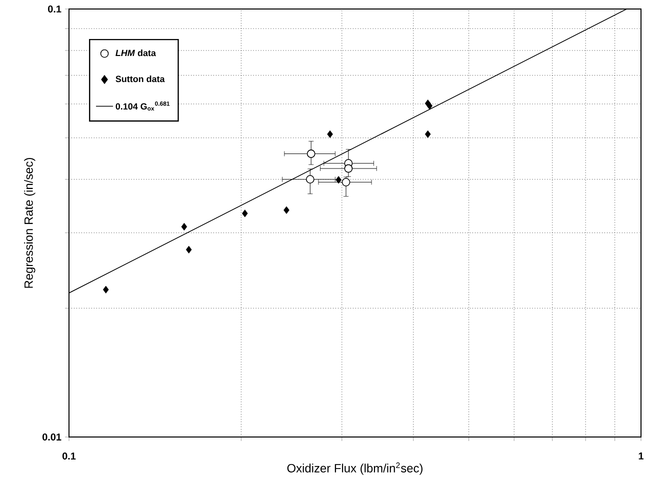 The image size is (663, 481). What do you see at coordinates (136, 53) in the screenshot?
I see `legend-label: LHM data` at bounding box center [136, 53].